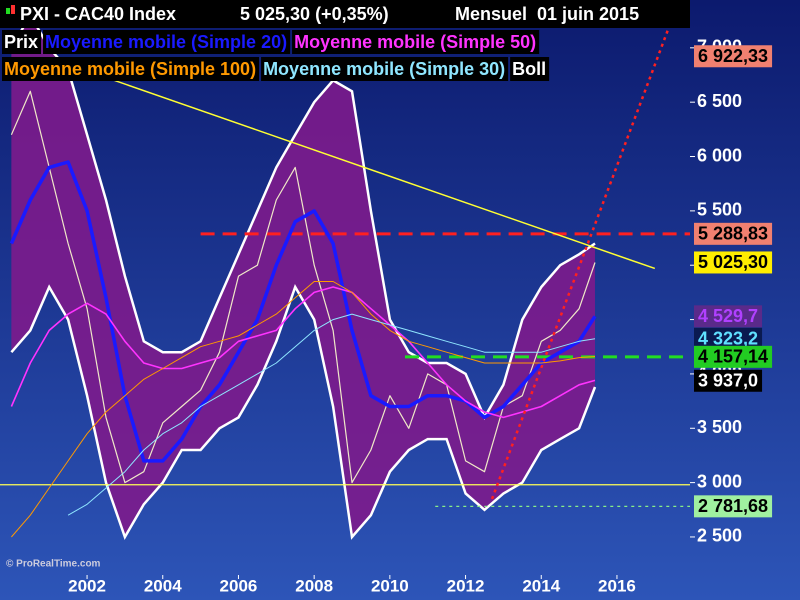 The width and height of the screenshot is (800, 600). I want to click on header-bar, so click(345, 14).